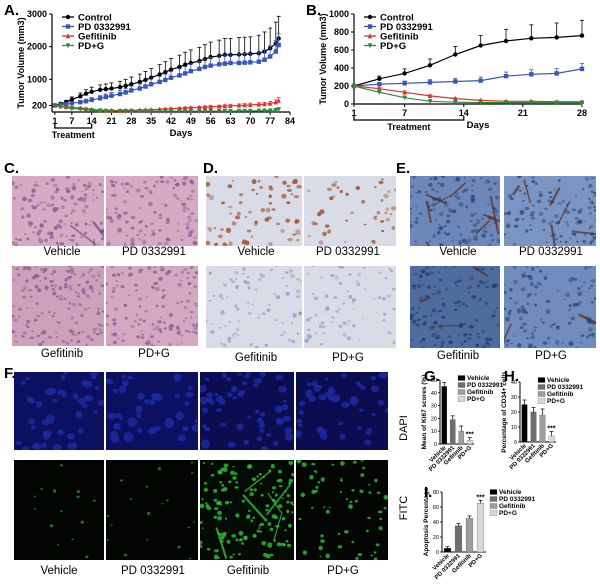 The width and height of the screenshot is (600, 588). What do you see at coordinates (424, 412) in the screenshot?
I see `chart-g-ylabel: Mean of Ki67 scores (%)` at bounding box center [424, 412].